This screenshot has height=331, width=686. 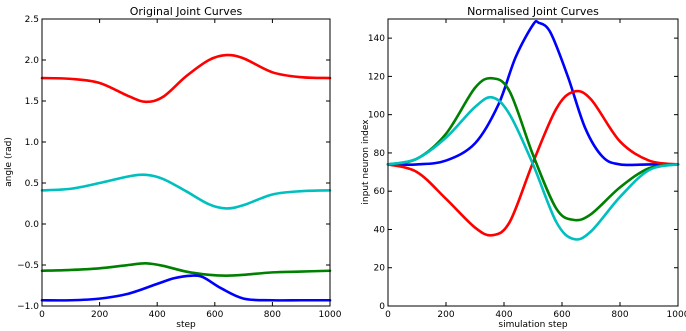 What do you see at coordinates (157, 315) in the screenshot?
I see `left-x-tick-label: 400` at bounding box center [157, 315].